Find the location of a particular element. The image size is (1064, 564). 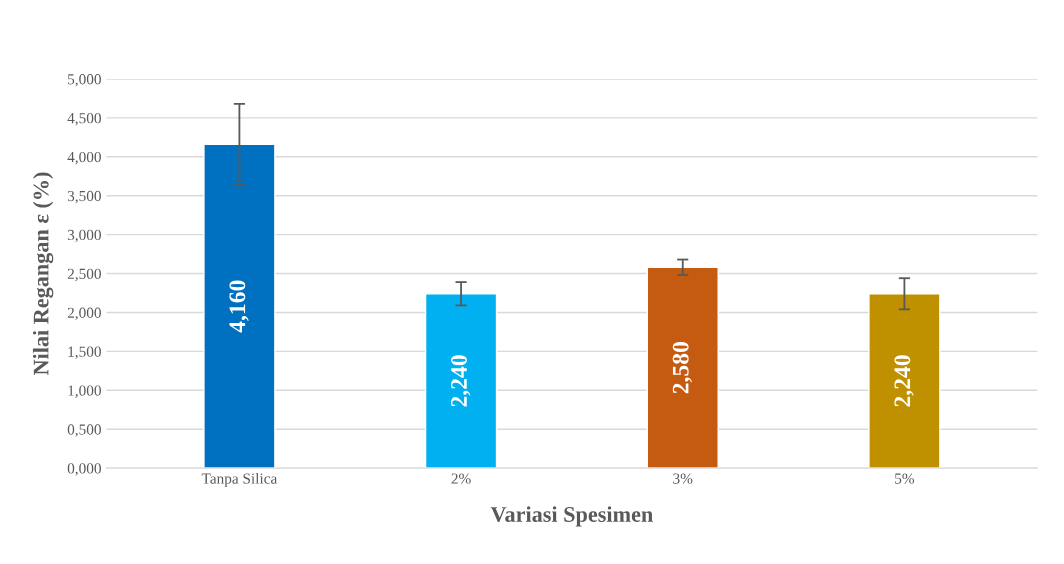

y-tick-label: 0,000 is located at coordinates (84, 469).